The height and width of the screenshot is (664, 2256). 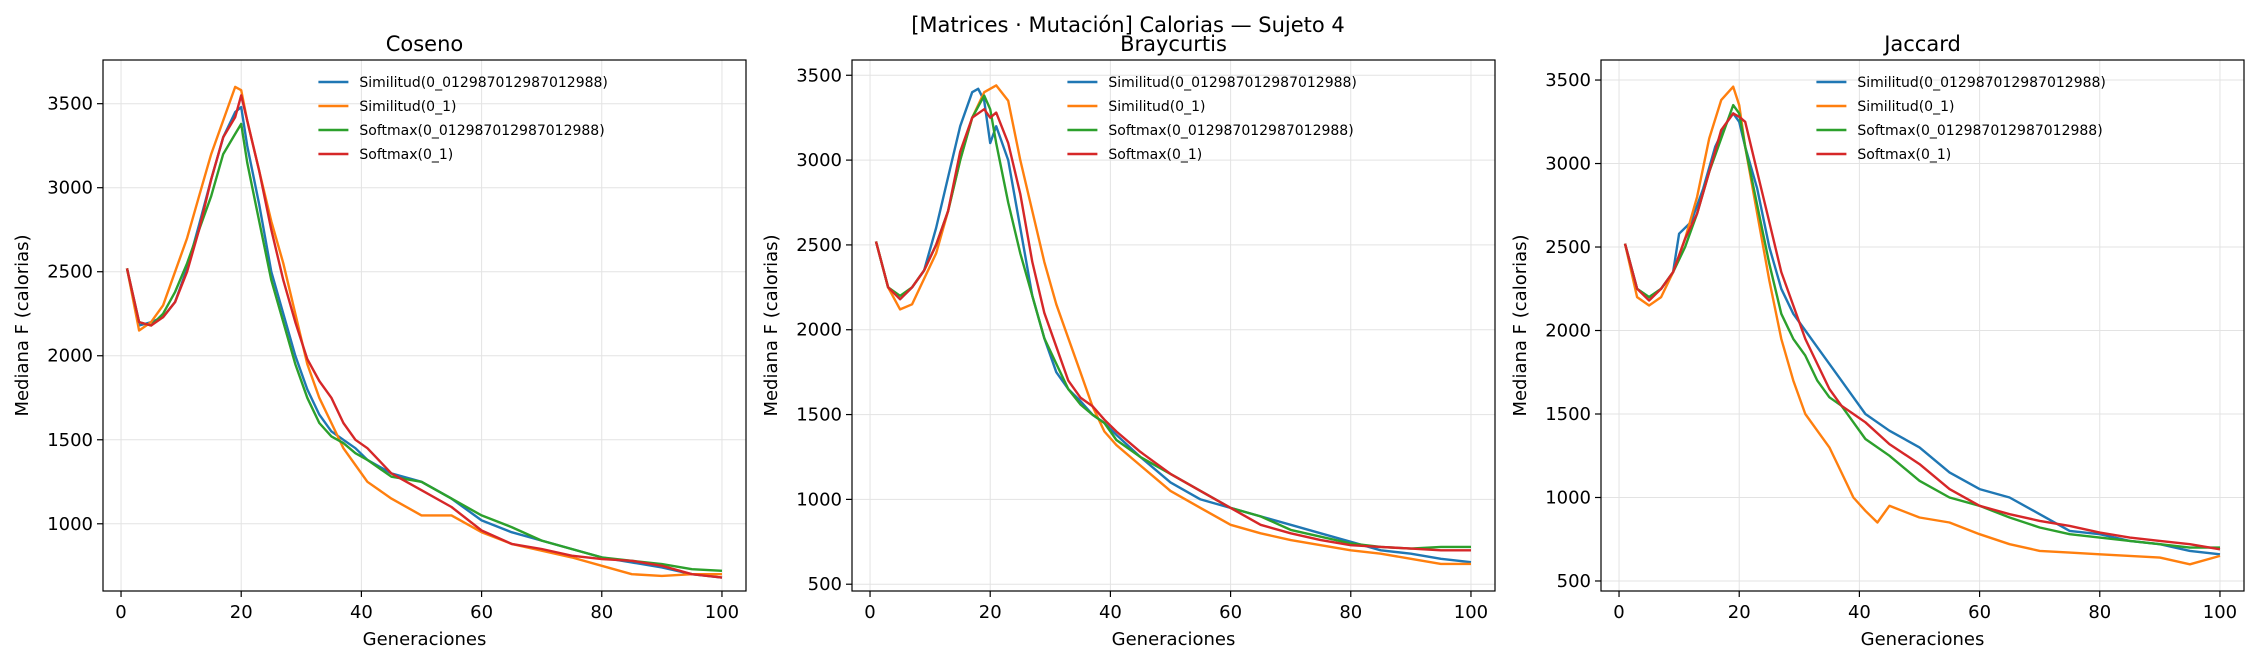 I want to click on chart-title: Coseno, so click(x=425, y=44).